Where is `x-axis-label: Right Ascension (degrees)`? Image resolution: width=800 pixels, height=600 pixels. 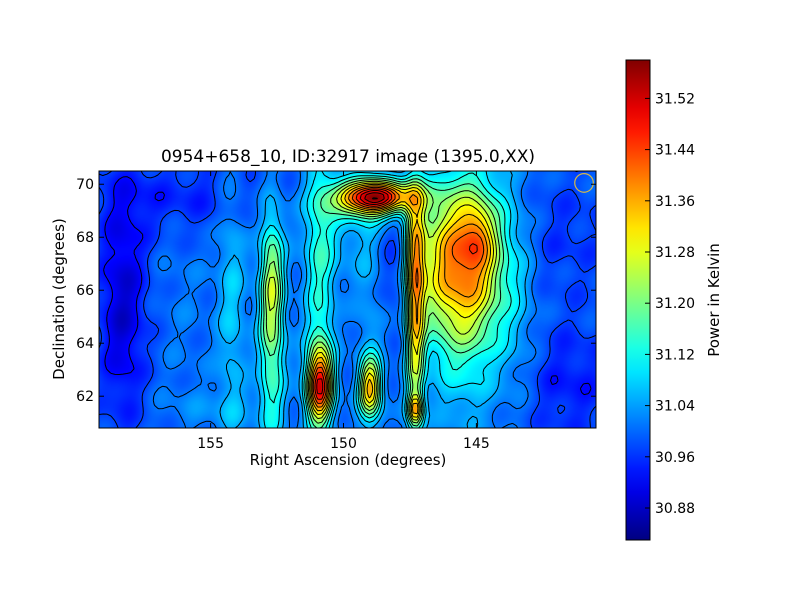
x-axis-label: Right Ascension (degrees) is located at coordinates (348, 460).